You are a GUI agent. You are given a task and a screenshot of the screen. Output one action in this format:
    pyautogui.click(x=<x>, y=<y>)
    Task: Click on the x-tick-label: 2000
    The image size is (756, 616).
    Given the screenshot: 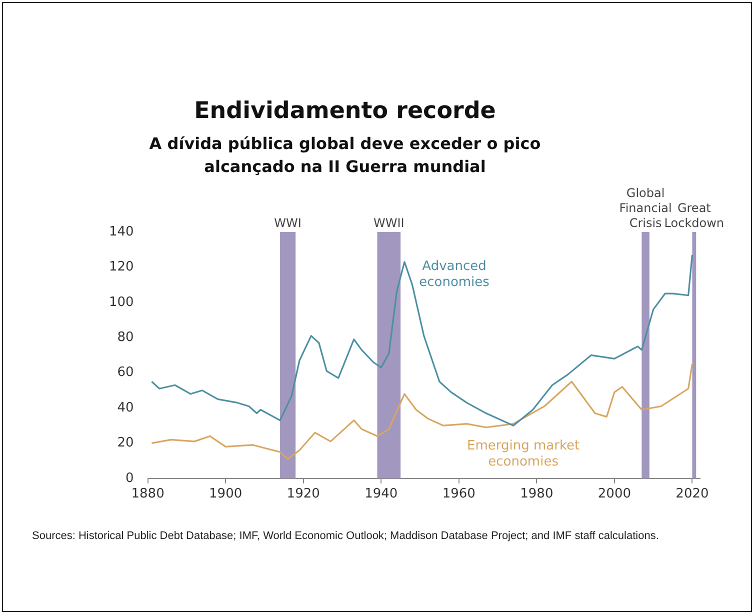 What is the action you would take?
    pyautogui.click(x=614, y=494)
    